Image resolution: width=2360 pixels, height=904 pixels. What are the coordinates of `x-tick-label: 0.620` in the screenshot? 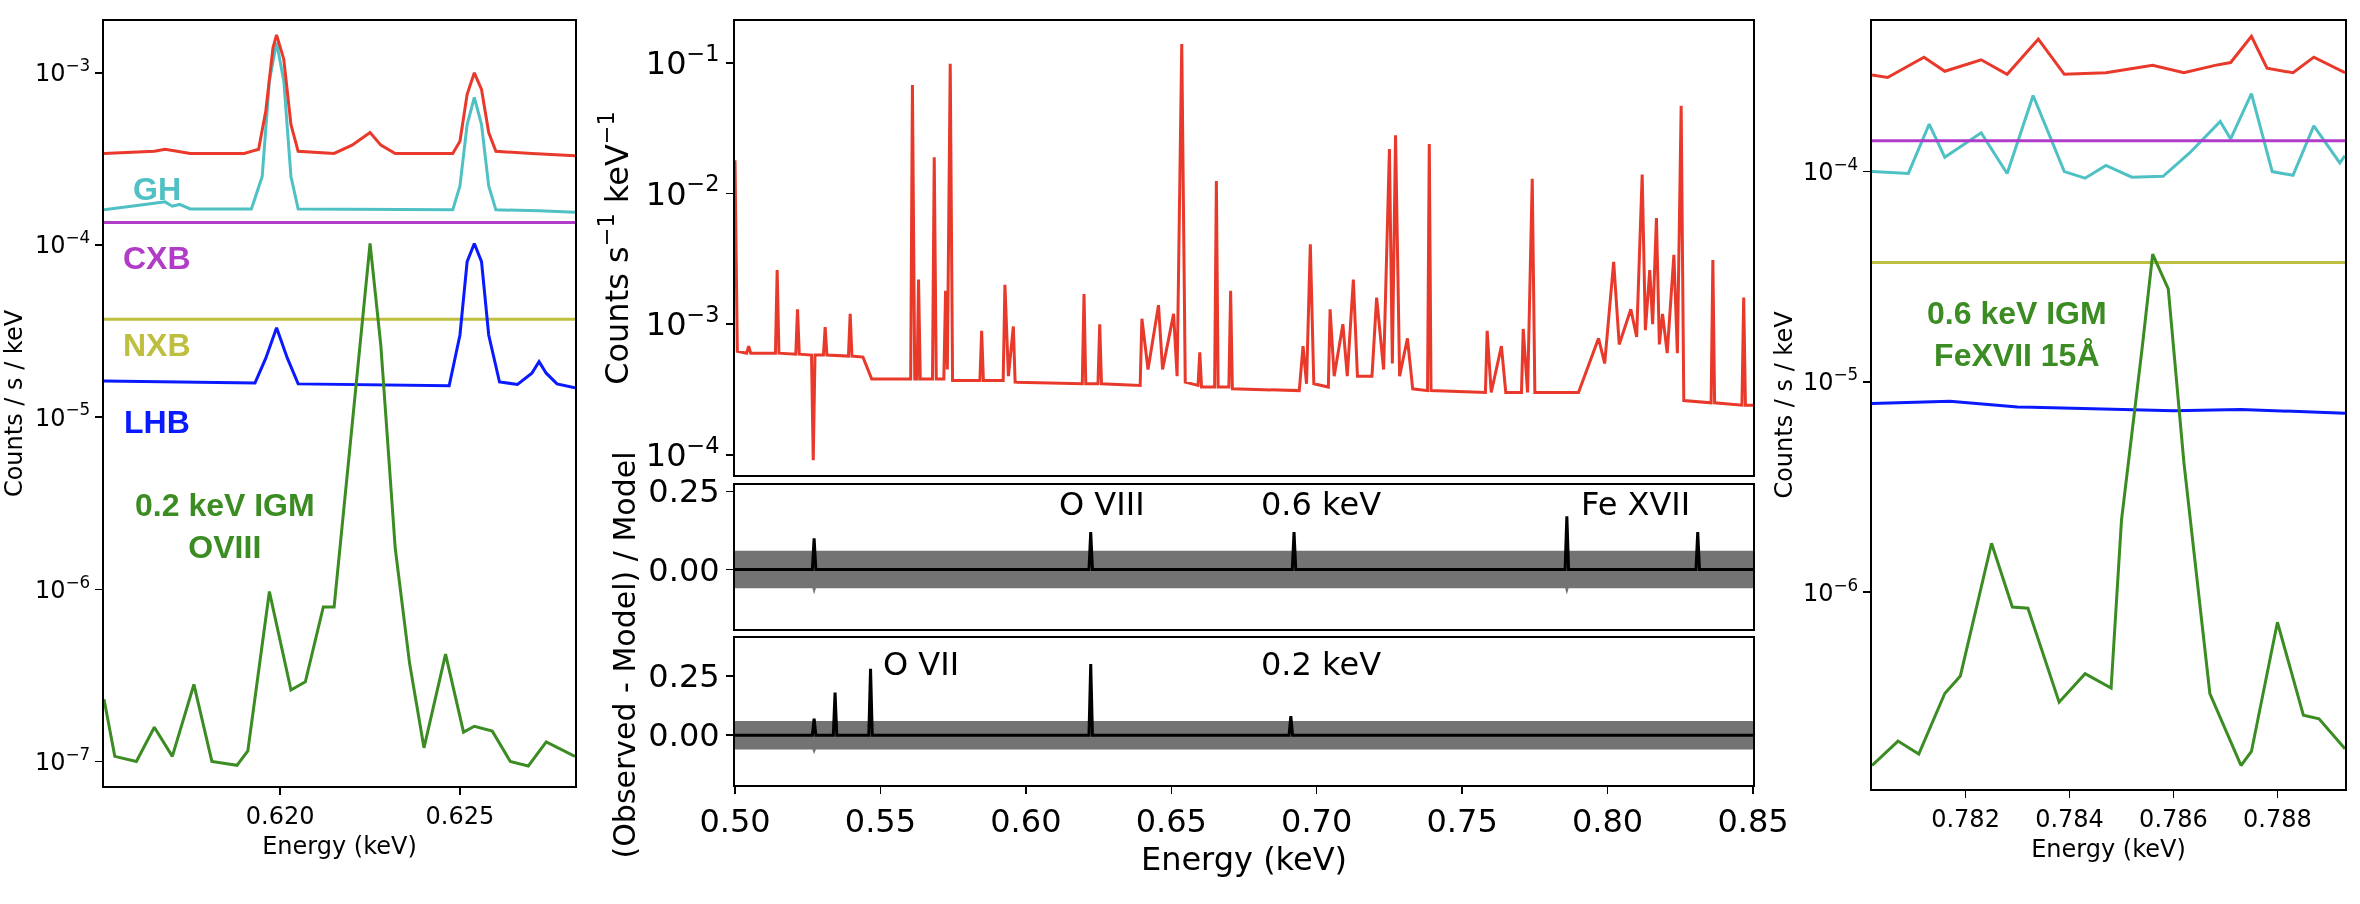 It's located at (280, 815).